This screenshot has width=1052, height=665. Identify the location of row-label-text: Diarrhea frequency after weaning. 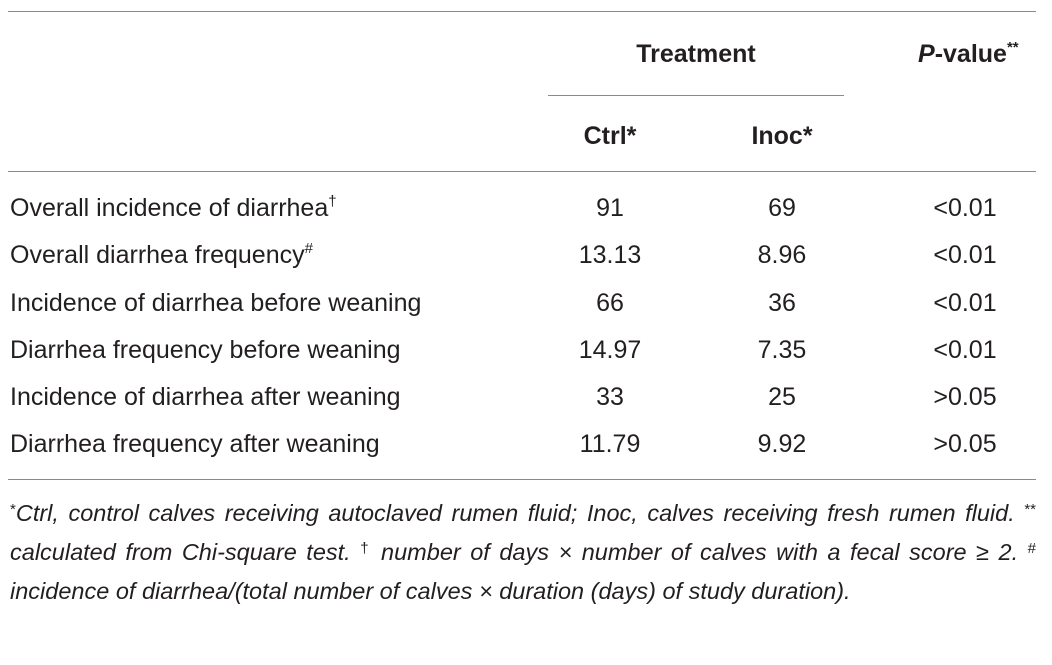
(195, 444).